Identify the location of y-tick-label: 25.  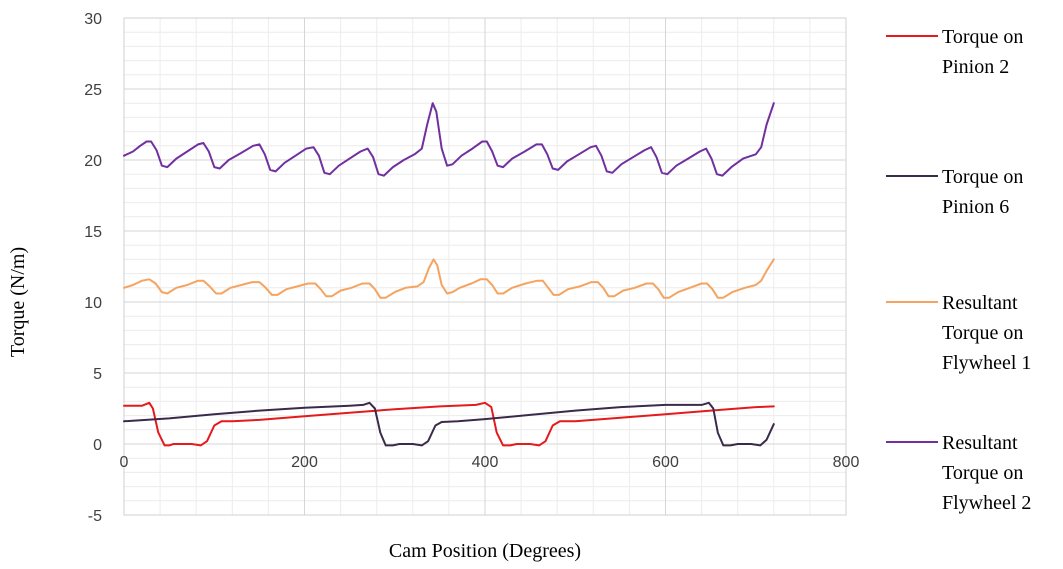
(93, 90).